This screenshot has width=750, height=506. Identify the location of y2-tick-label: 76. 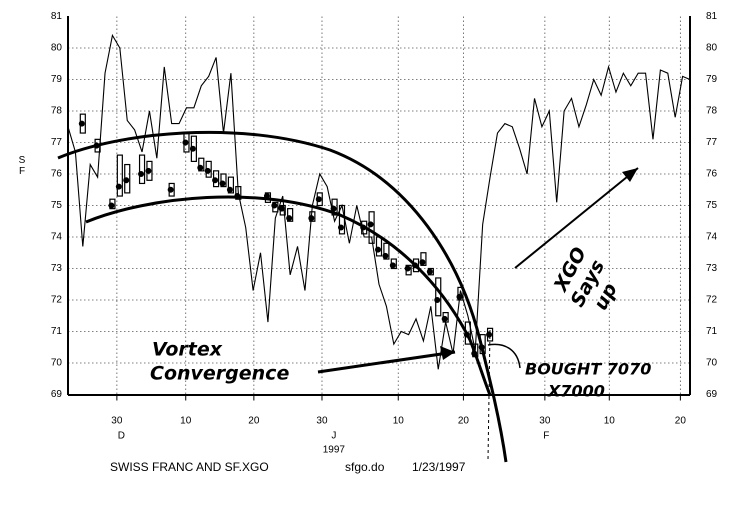
(712, 174).